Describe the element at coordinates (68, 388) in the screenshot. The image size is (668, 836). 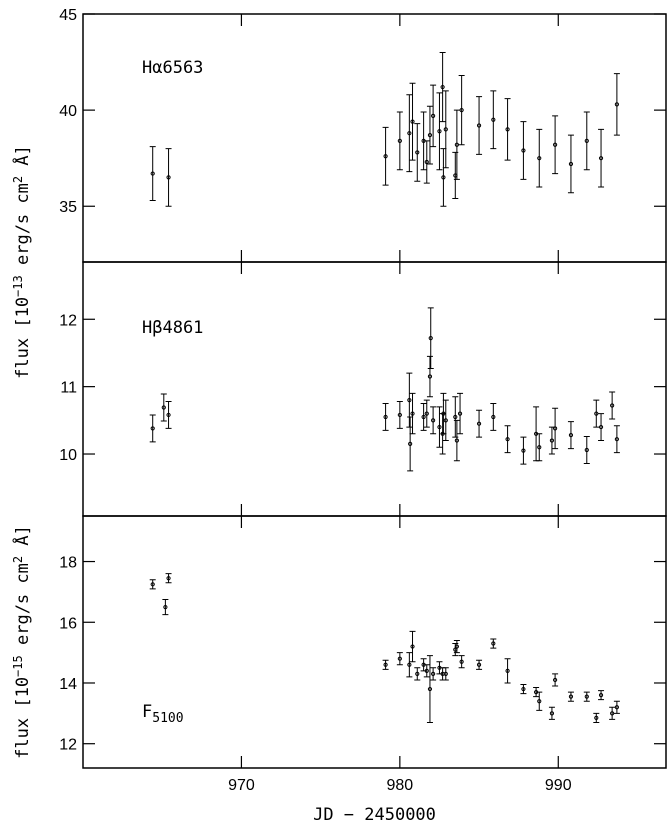
I see `y-tick-label: 11` at that location.